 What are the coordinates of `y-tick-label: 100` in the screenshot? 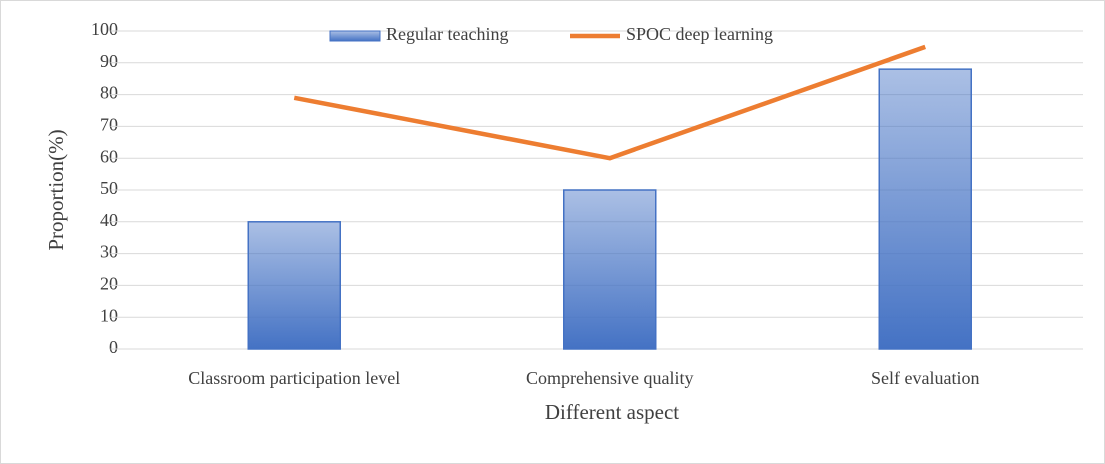 It's located at (104, 29).